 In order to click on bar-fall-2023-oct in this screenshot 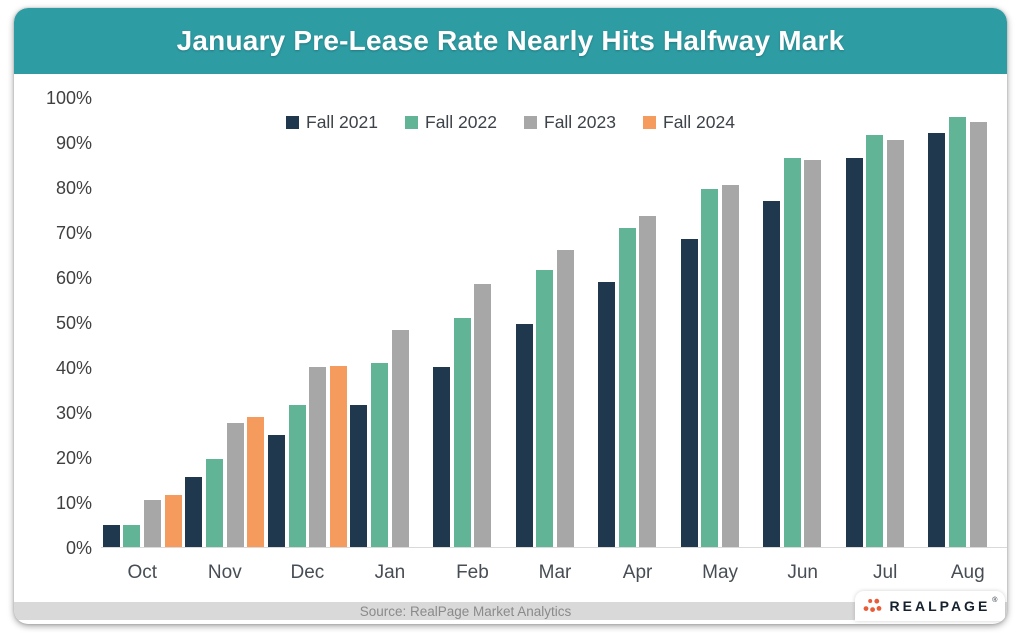, I will do `click(153, 523)`.